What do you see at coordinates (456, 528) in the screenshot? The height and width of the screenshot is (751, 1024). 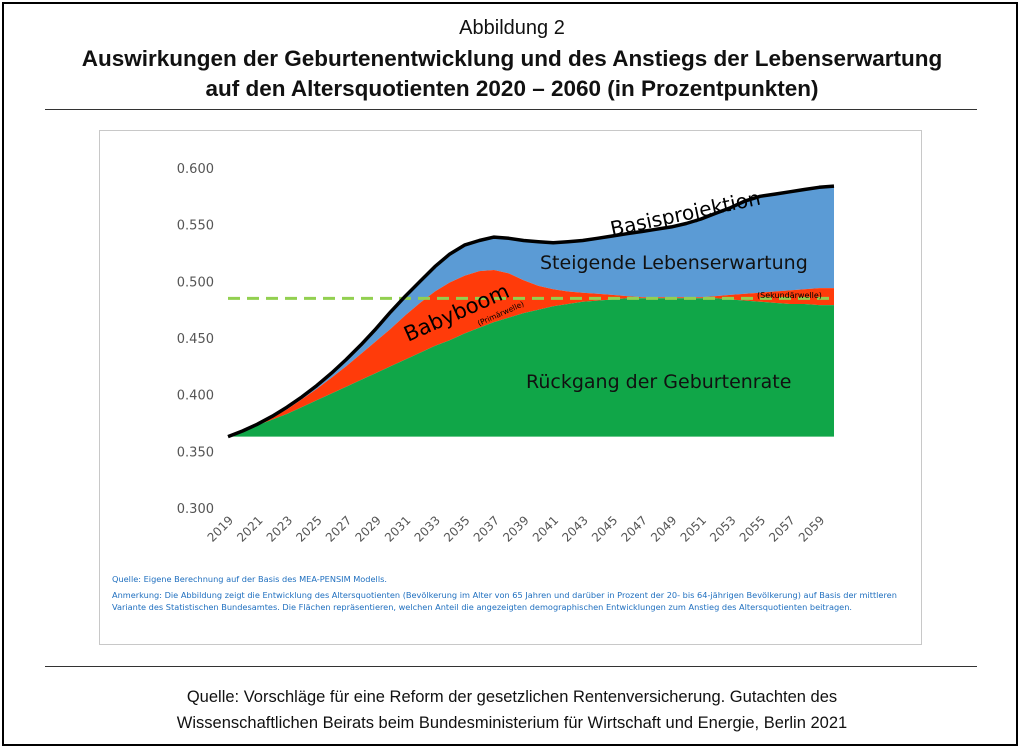 I see `x-tick-label: 2035` at bounding box center [456, 528].